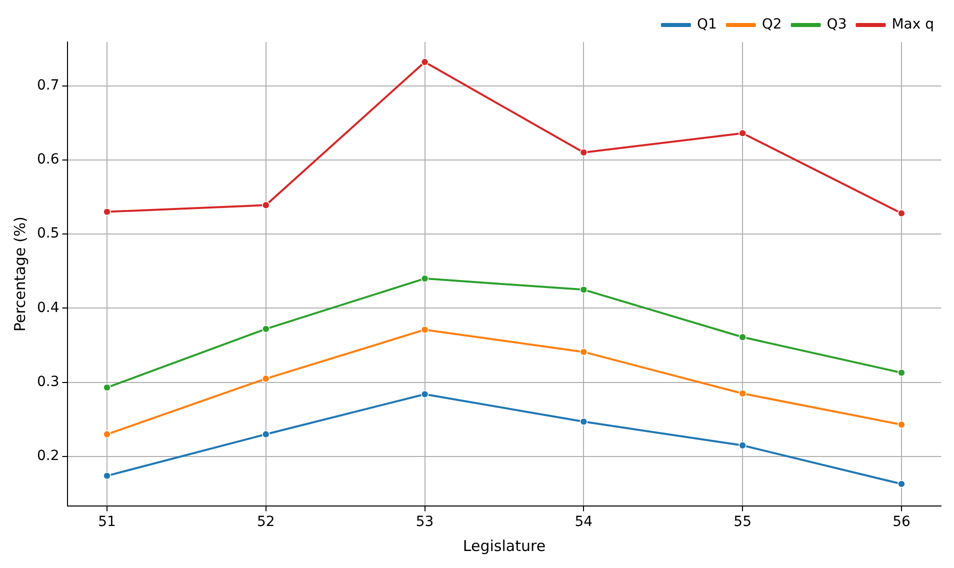 This screenshot has height=568, width=954. I want to click on y-axis-title: Percentage (%), so click(19, 274).